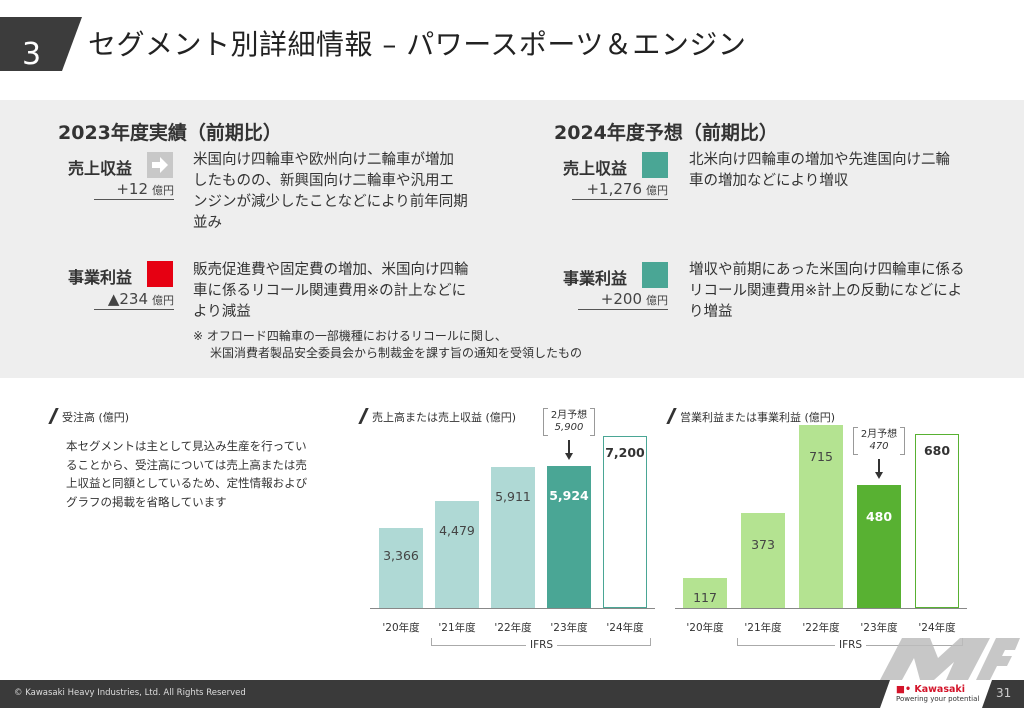  Describe the element at coordinates (879, 546) in the screenshot. I see `bar-23: 480` at that location.